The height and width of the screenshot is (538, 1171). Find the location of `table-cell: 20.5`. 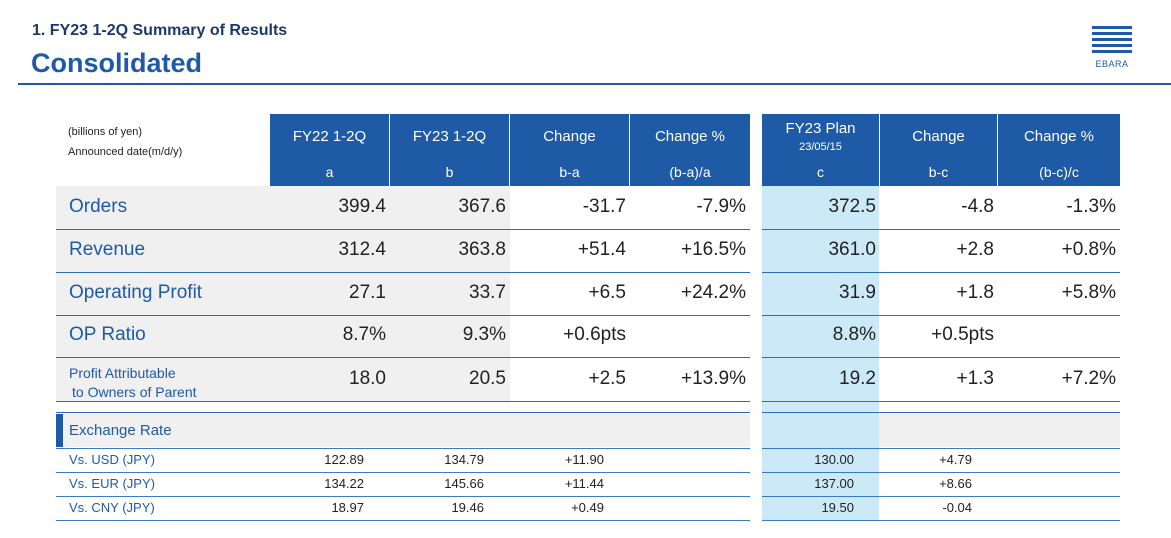

table-cell: 20.5 is located at coordinates (487, 378).